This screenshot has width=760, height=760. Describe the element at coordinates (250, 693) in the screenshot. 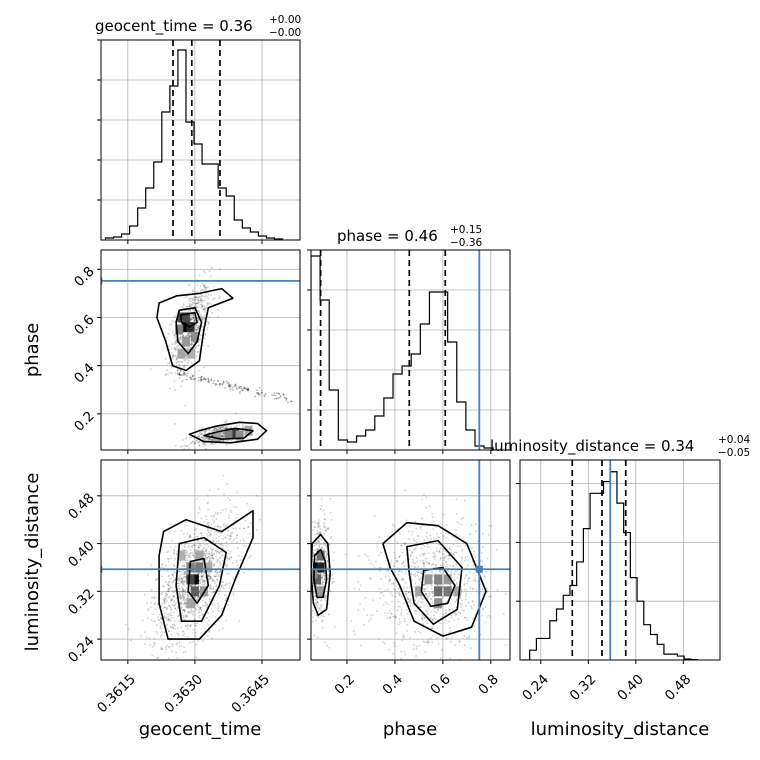

I see `xtick-label-geocent_time: 0.3645` at that location.